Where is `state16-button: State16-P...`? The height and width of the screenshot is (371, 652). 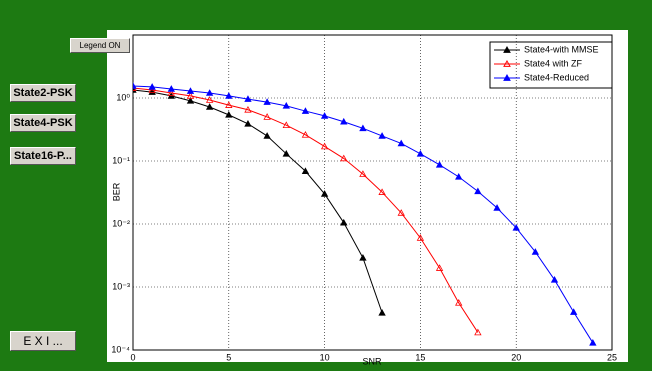 state16-button: State16-P... is located at coordinates (43, 156).